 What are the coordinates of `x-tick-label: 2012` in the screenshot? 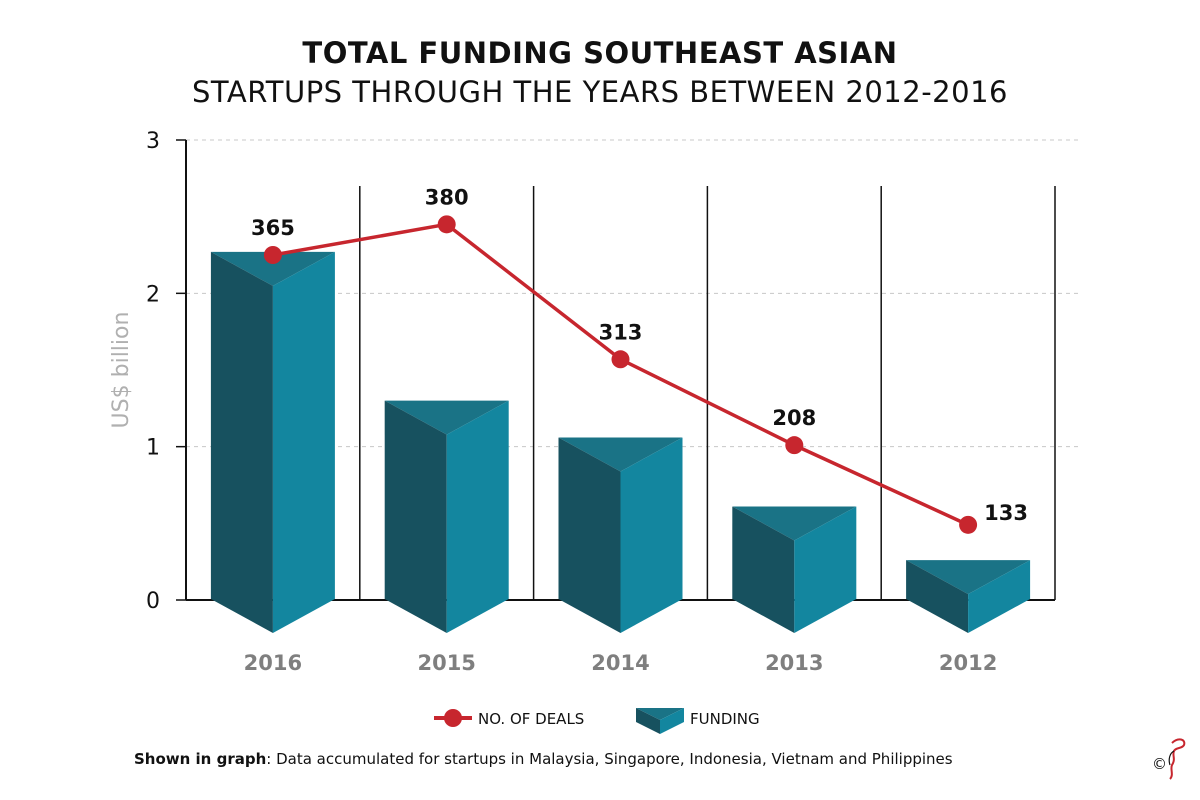 It's located at (968, 663).